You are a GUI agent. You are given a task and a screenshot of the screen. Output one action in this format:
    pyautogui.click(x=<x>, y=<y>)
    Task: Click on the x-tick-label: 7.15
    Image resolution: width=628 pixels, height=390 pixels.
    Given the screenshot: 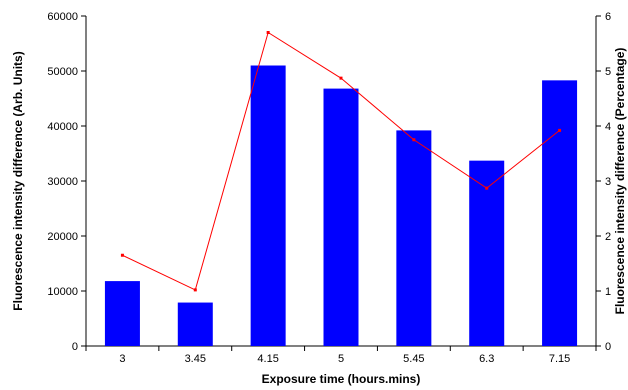 What is the action you would take?
    pyautogui.click(x=559, y=359)
    